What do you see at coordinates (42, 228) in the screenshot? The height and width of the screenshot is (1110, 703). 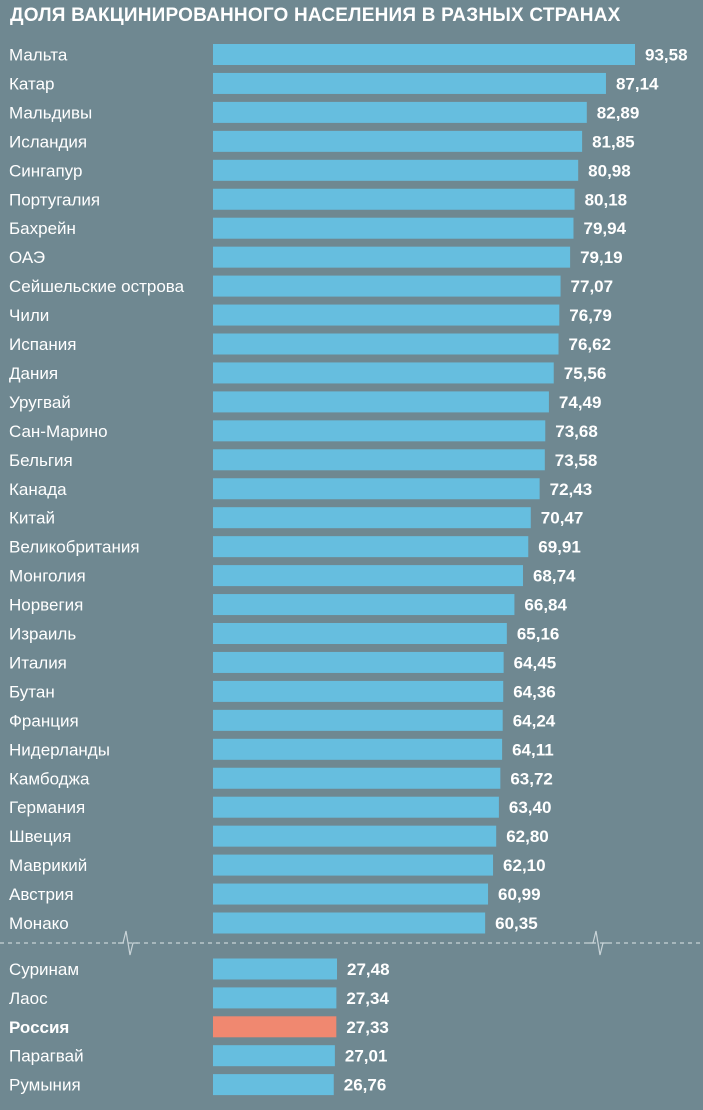 I see `category-label: Бахрейн` at bounding box center [42, 228].